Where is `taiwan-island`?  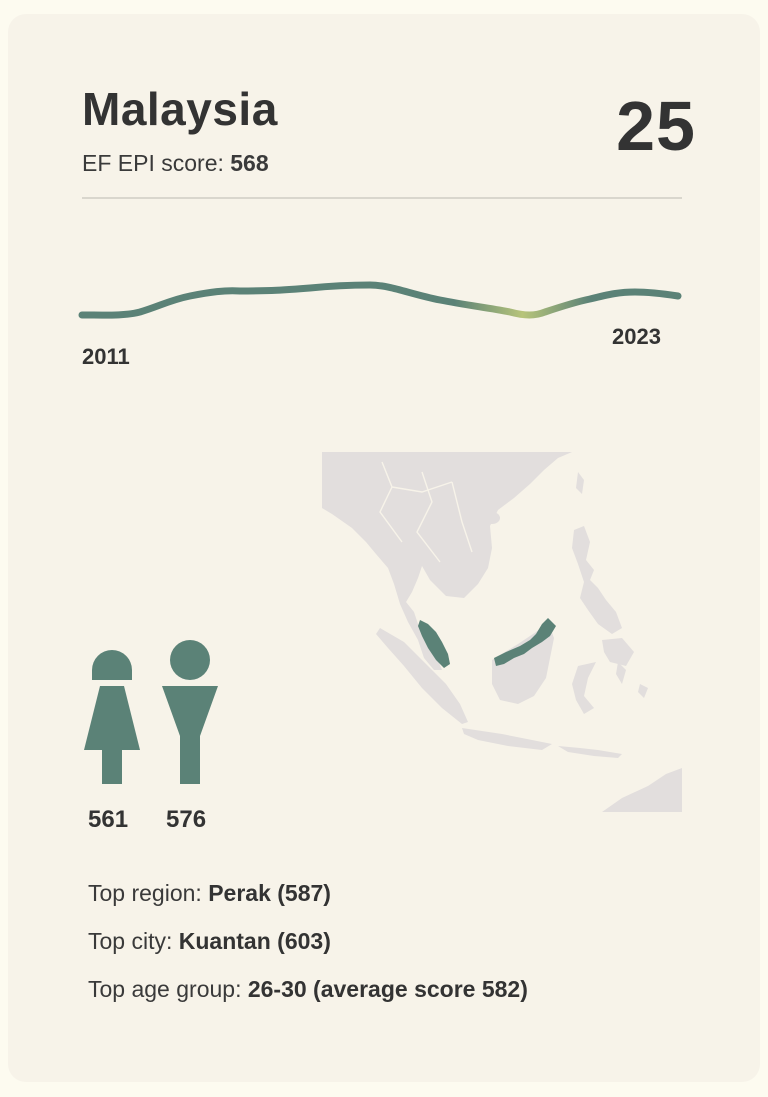
taiwan-island is located at coordinates (580, 483).